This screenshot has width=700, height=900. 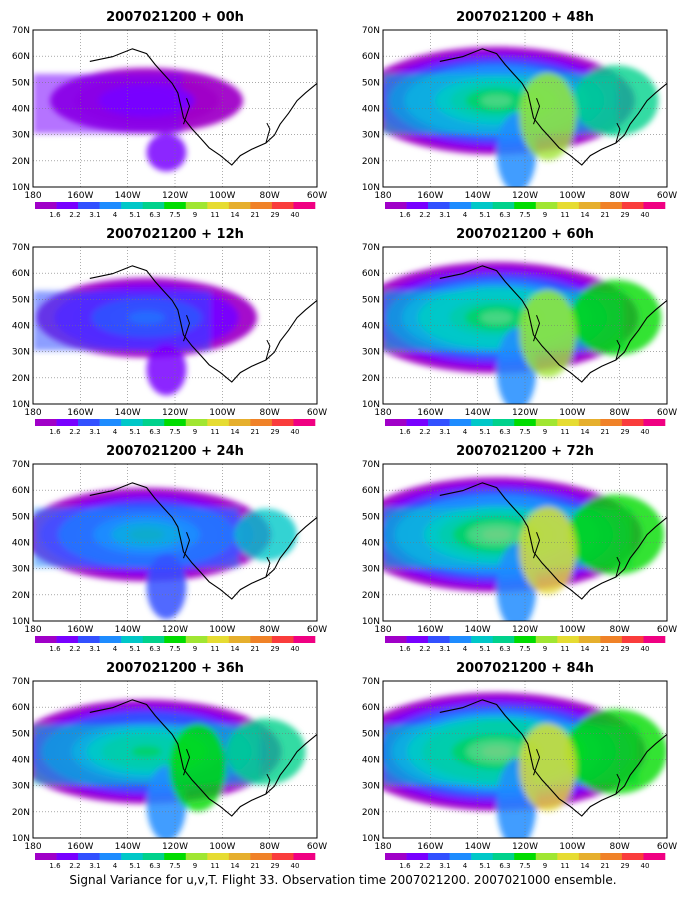 I want to click on lat-tick-label: 50N, so click(x=371, y=300).